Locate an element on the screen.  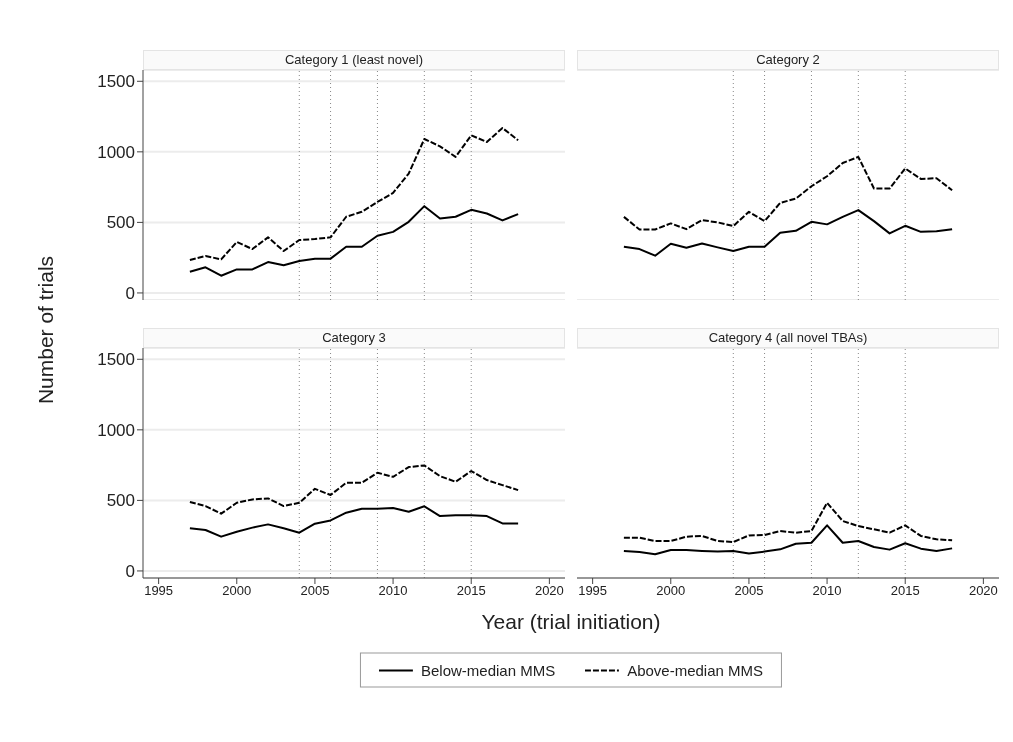
chart-title: Category 4 (all novel TBAs) is located at coordinates (788, 338).